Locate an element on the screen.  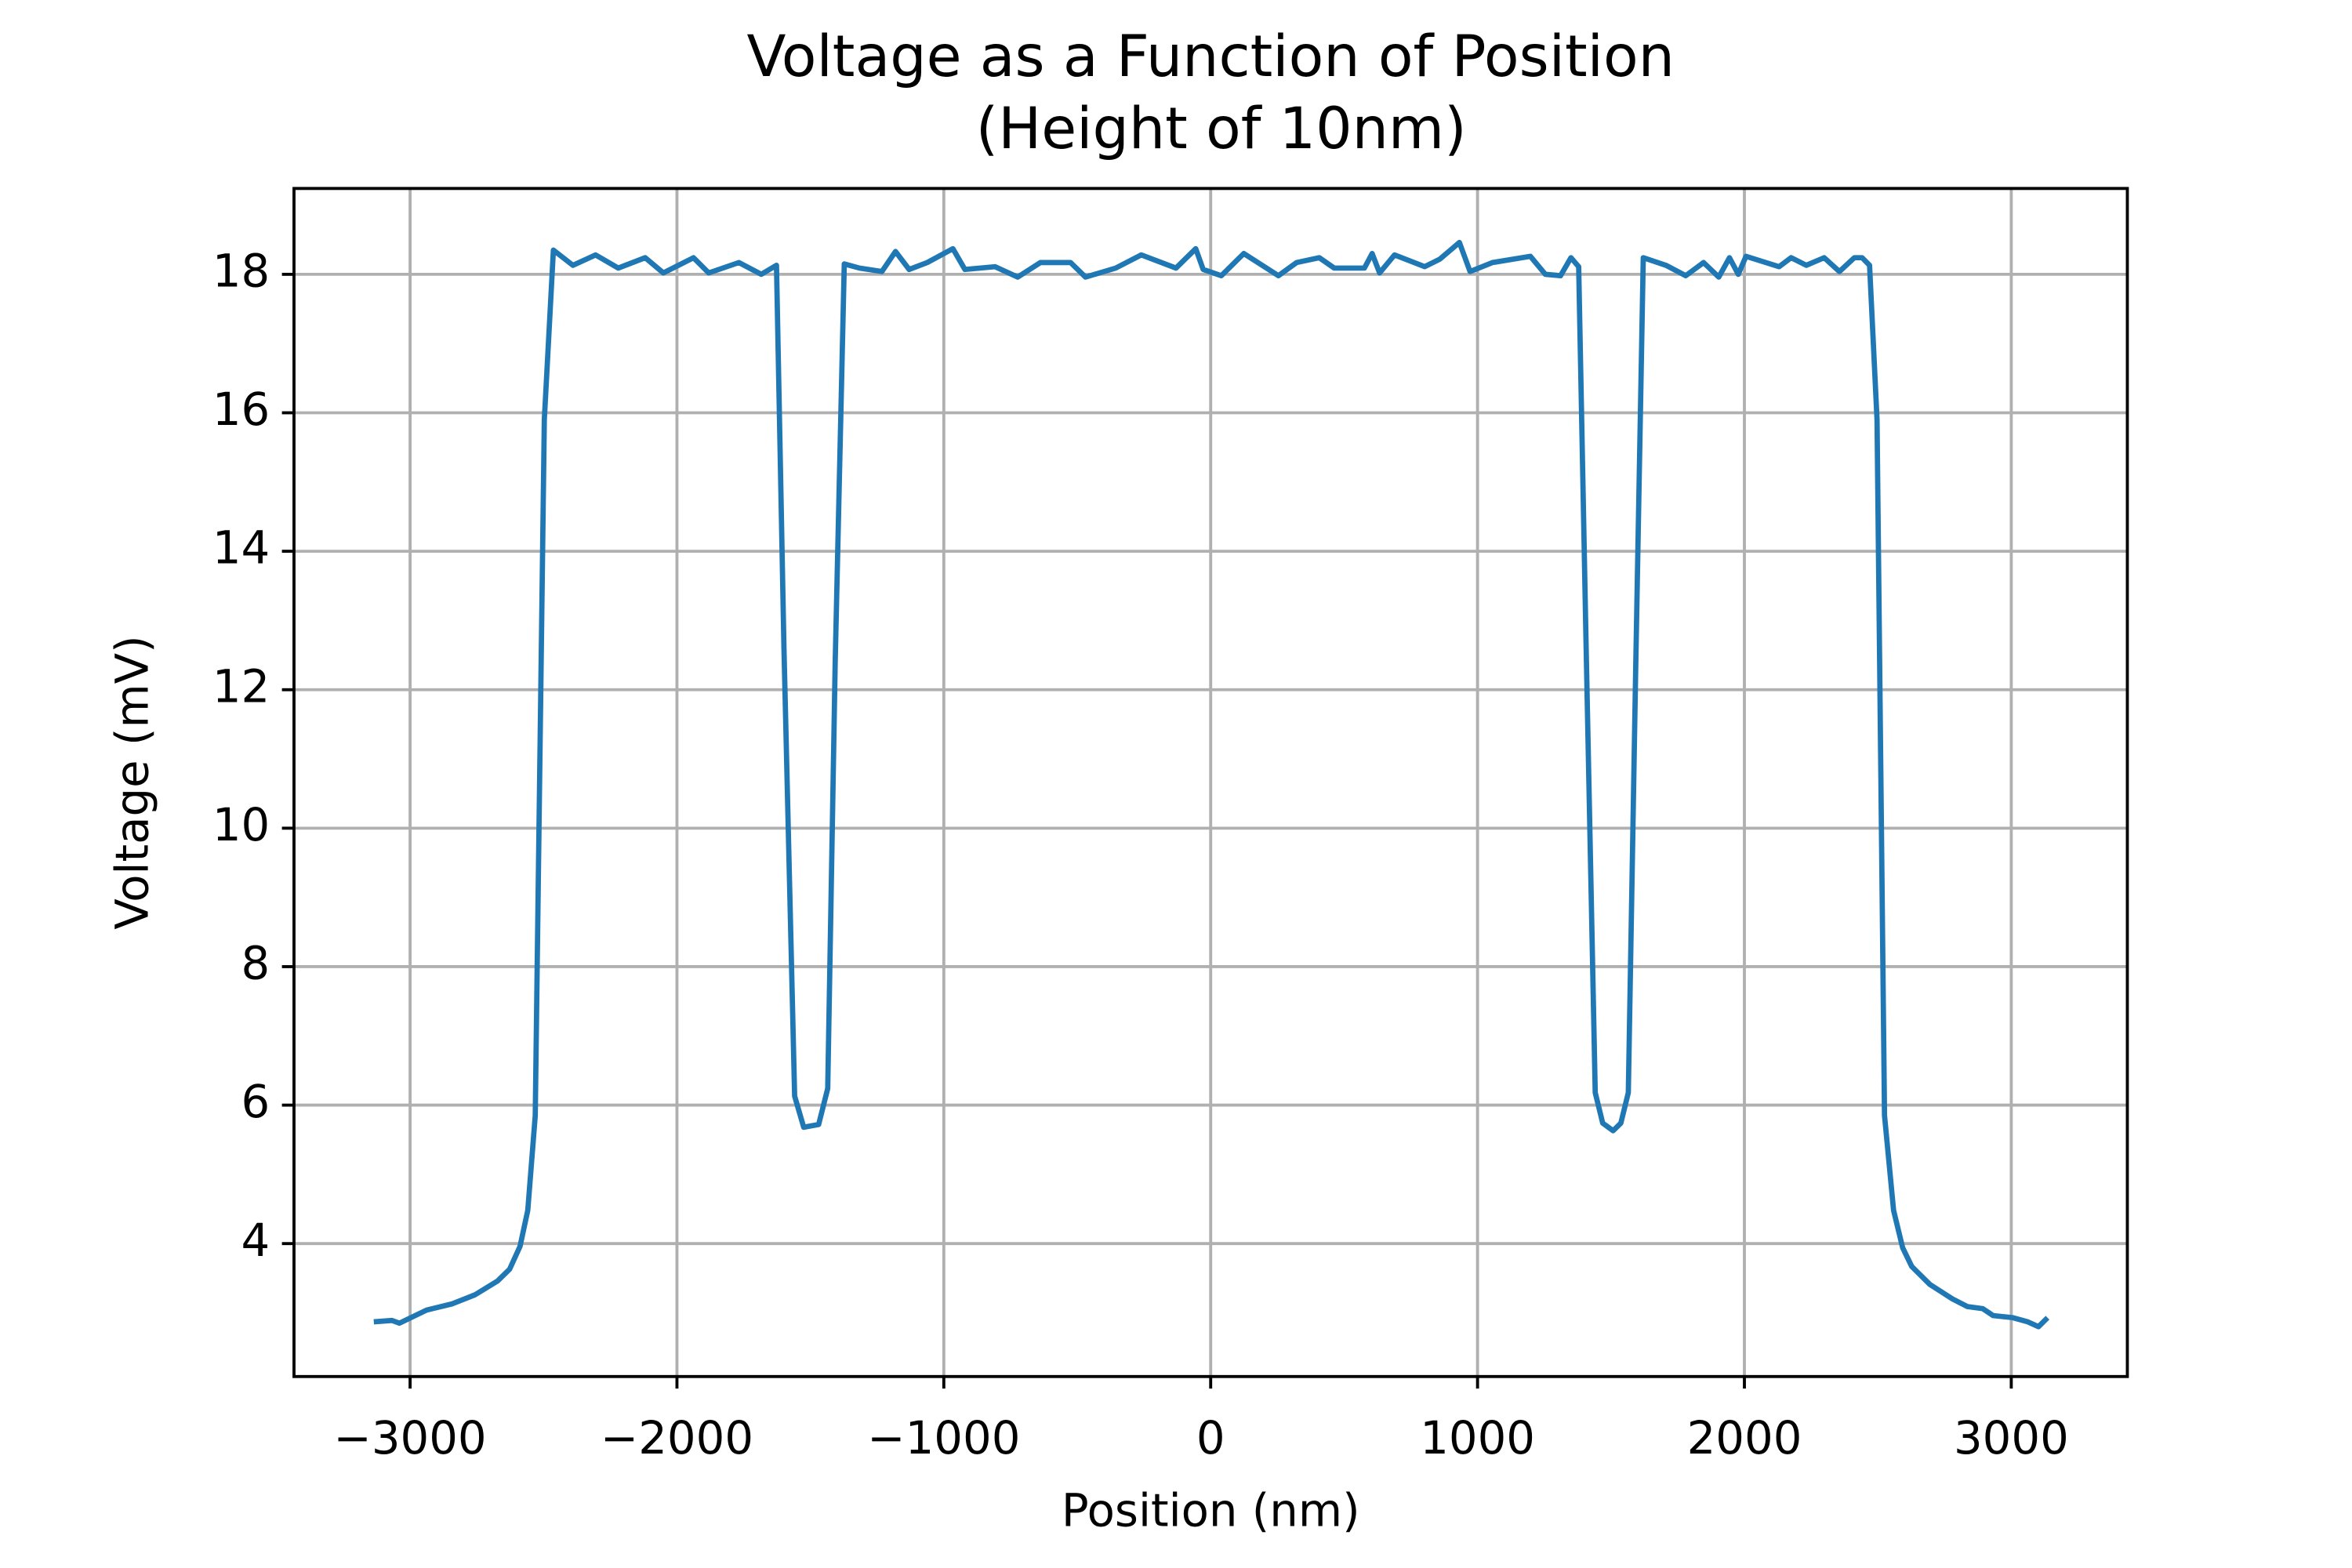
y-tick-label: 6 is located at coordinates (255, 1101).